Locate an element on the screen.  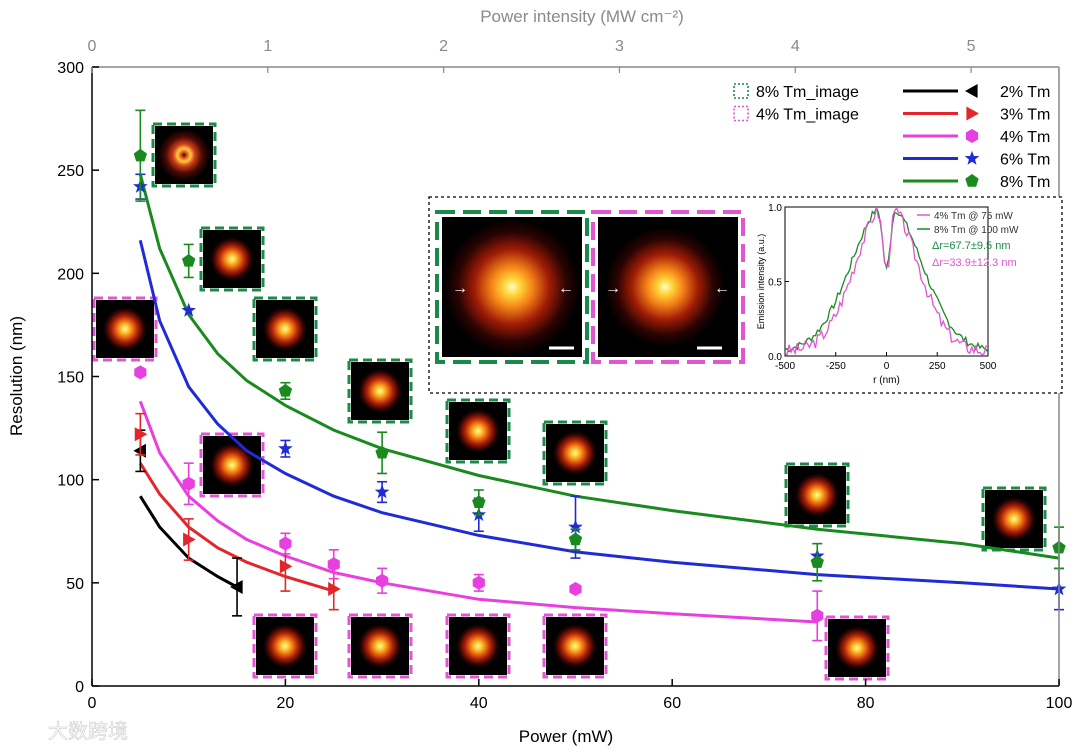
x-tick-label: 100 is located at coordinates (1059, 703).